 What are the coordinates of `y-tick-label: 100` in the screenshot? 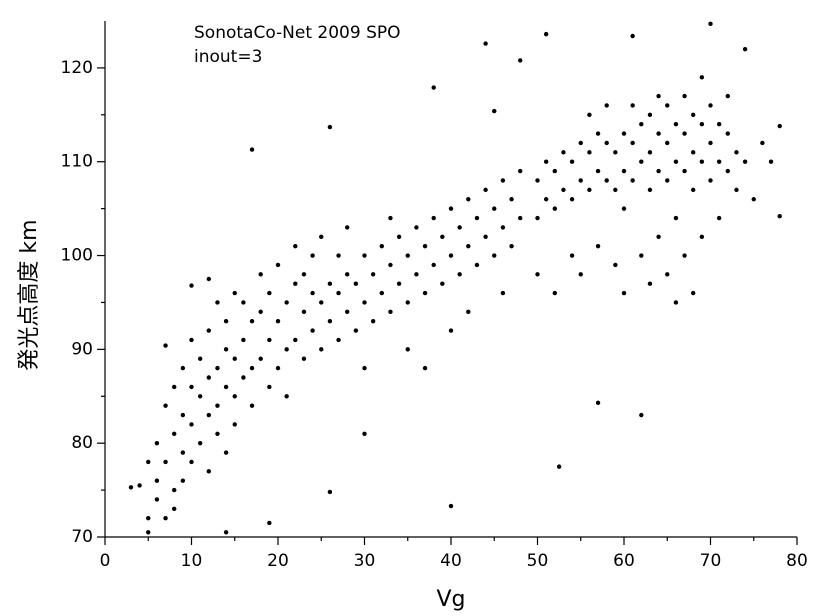 It's located at (77, 256).